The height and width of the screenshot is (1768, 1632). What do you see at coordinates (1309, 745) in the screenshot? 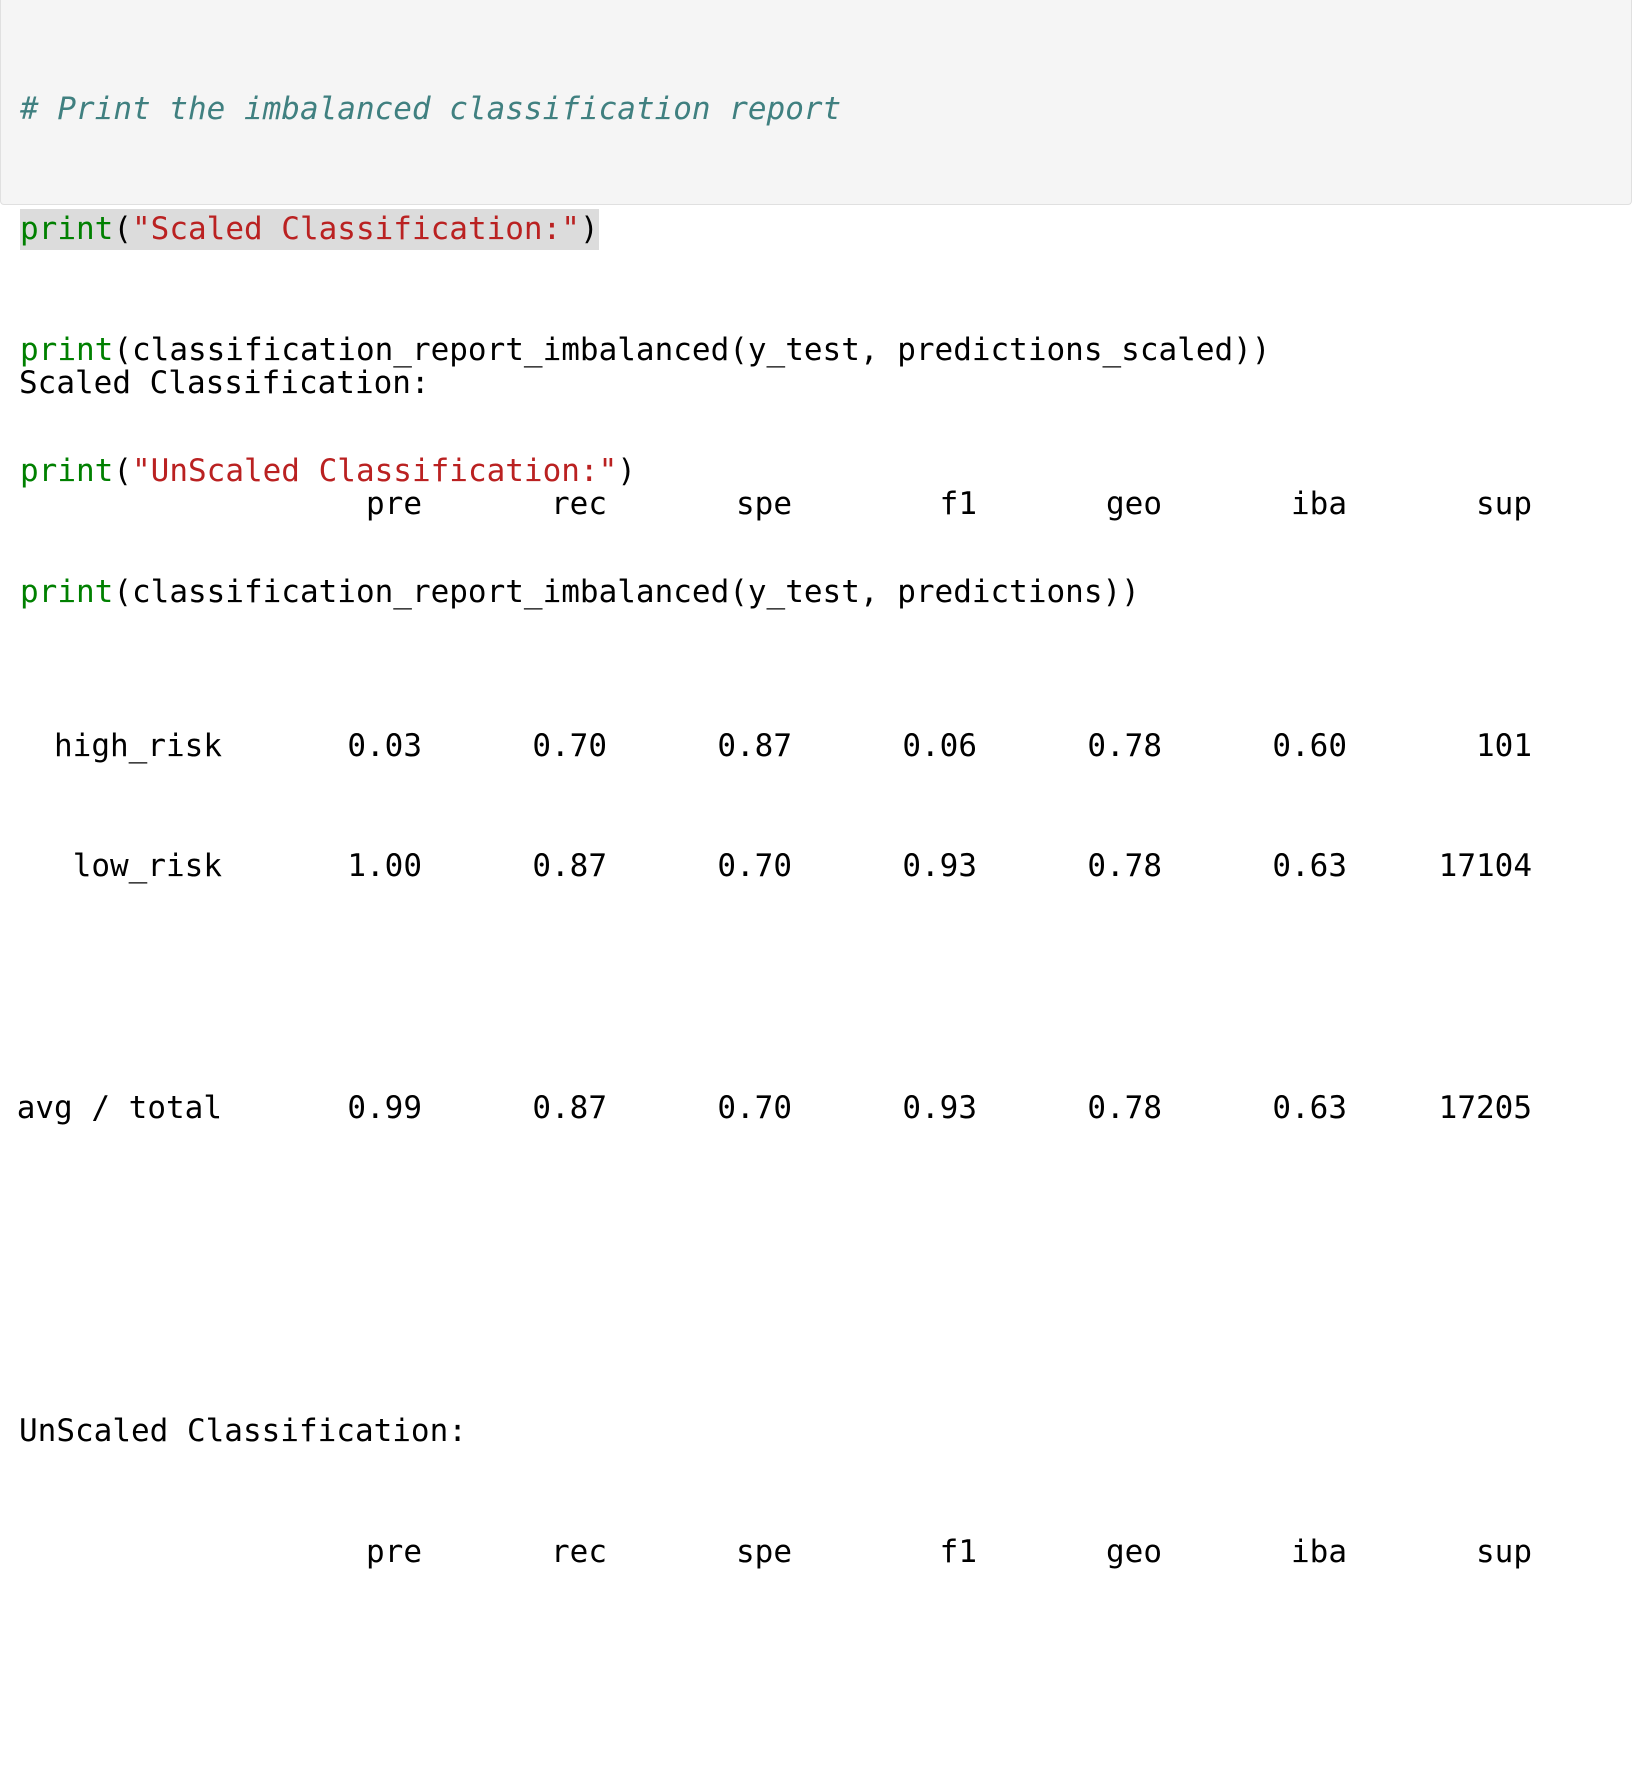
I see `value-iba: 0.60` at bounding box center [1309, 745].